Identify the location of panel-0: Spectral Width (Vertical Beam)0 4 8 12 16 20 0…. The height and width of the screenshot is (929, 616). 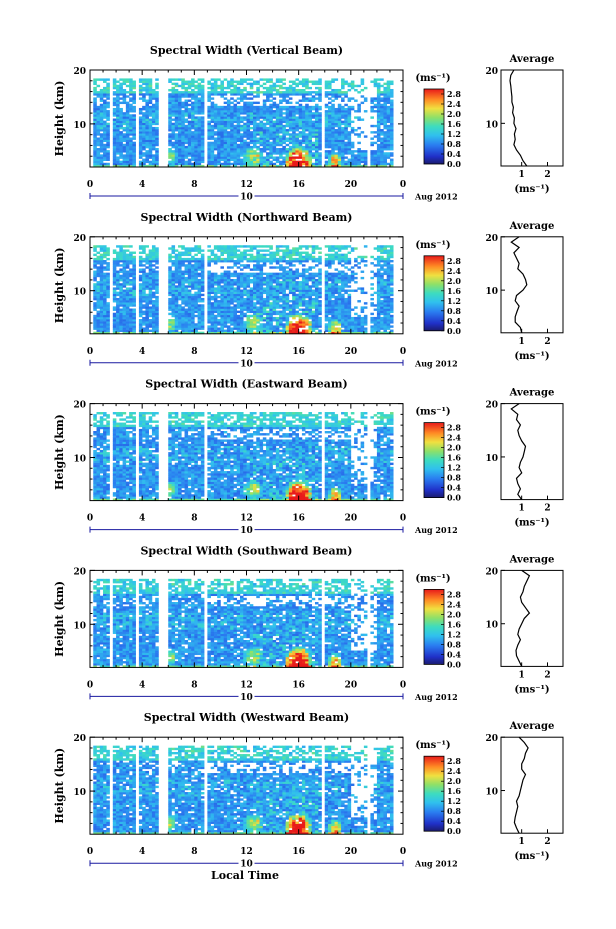
(308, 123).